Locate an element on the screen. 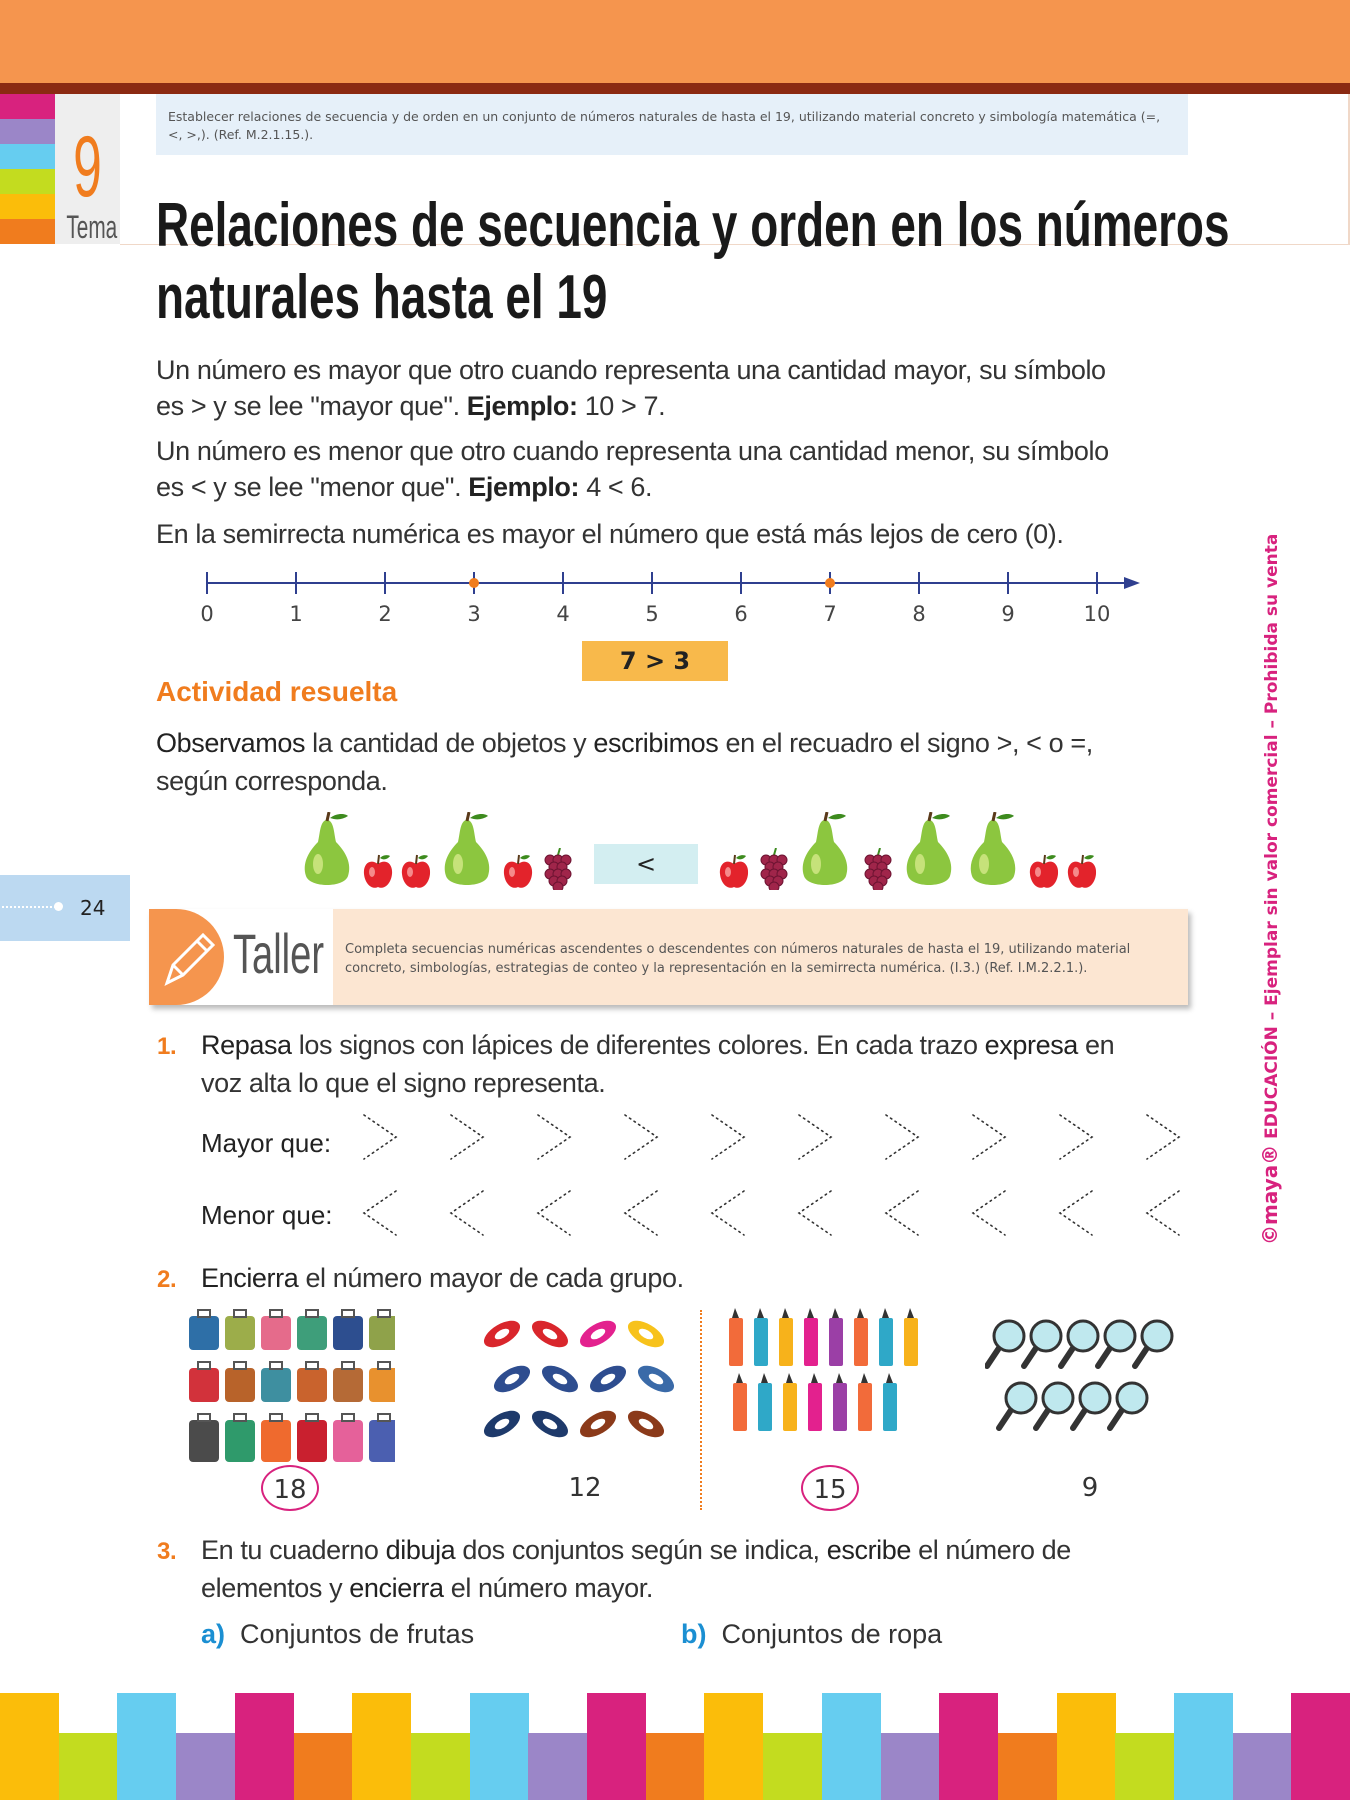  less-label: Menor que: is located at coordinates (267, 1215).